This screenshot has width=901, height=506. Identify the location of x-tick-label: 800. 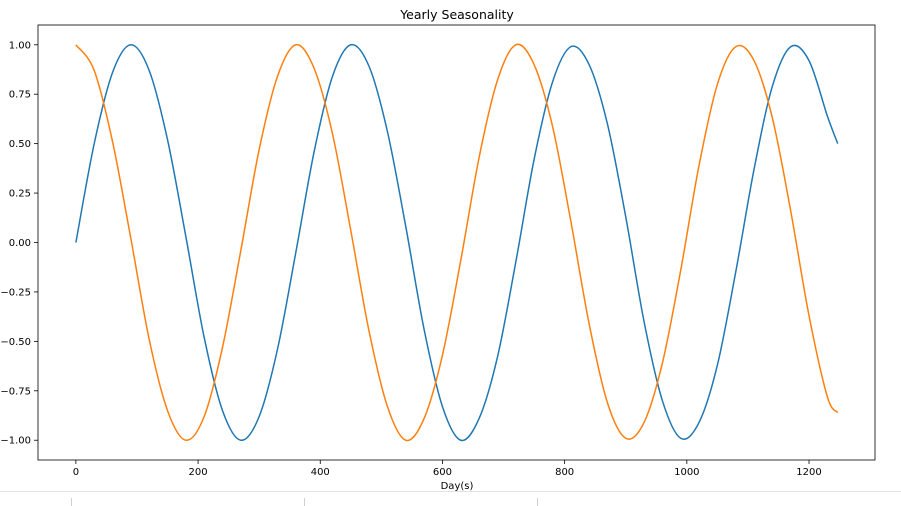
(564, 472).